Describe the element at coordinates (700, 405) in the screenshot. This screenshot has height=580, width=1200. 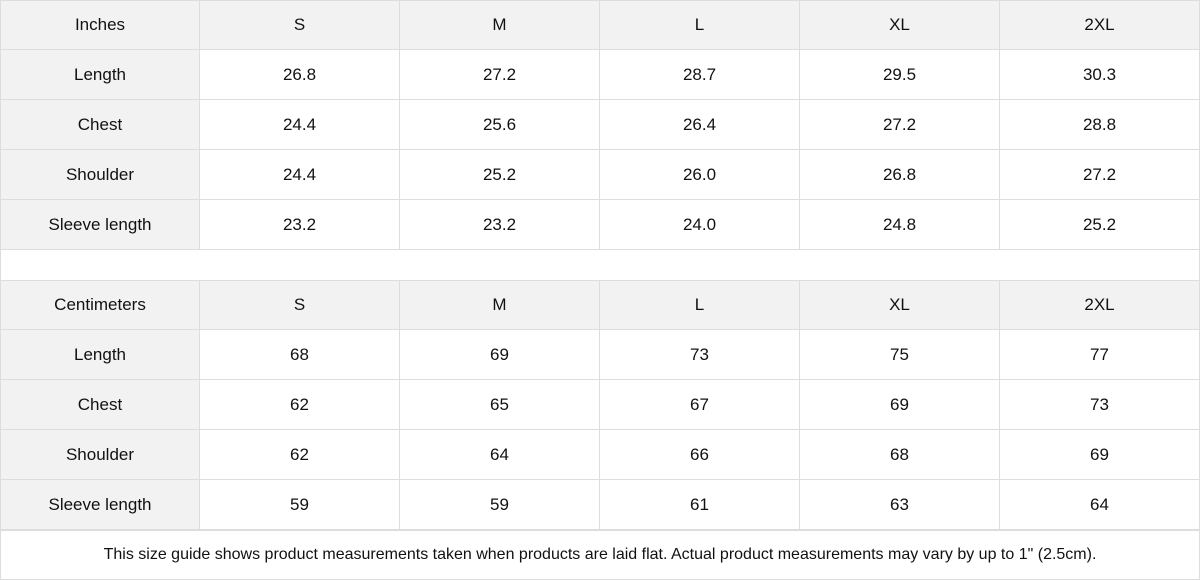
I see `measurement-value: 67` at that location.